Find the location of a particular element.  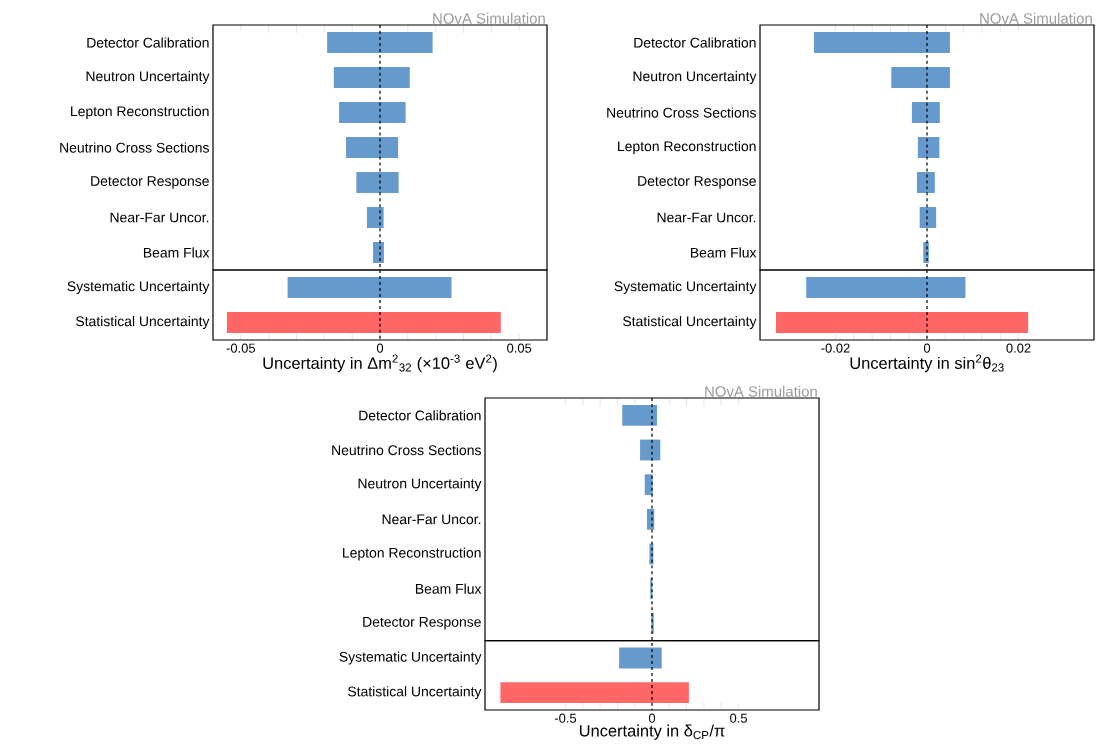

x-tick-label: 0.5 is located at coordinates (738, 718).